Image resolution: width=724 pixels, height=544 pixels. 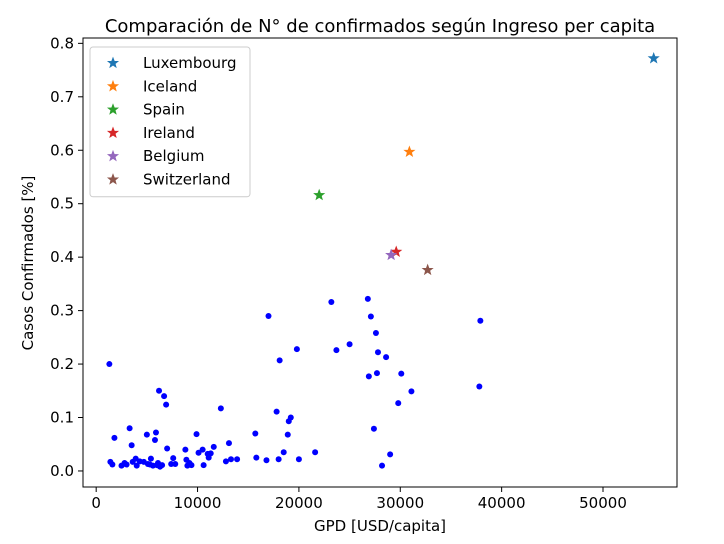 I want to click on x-tick-label: 40000, so click(x=502, y=503).